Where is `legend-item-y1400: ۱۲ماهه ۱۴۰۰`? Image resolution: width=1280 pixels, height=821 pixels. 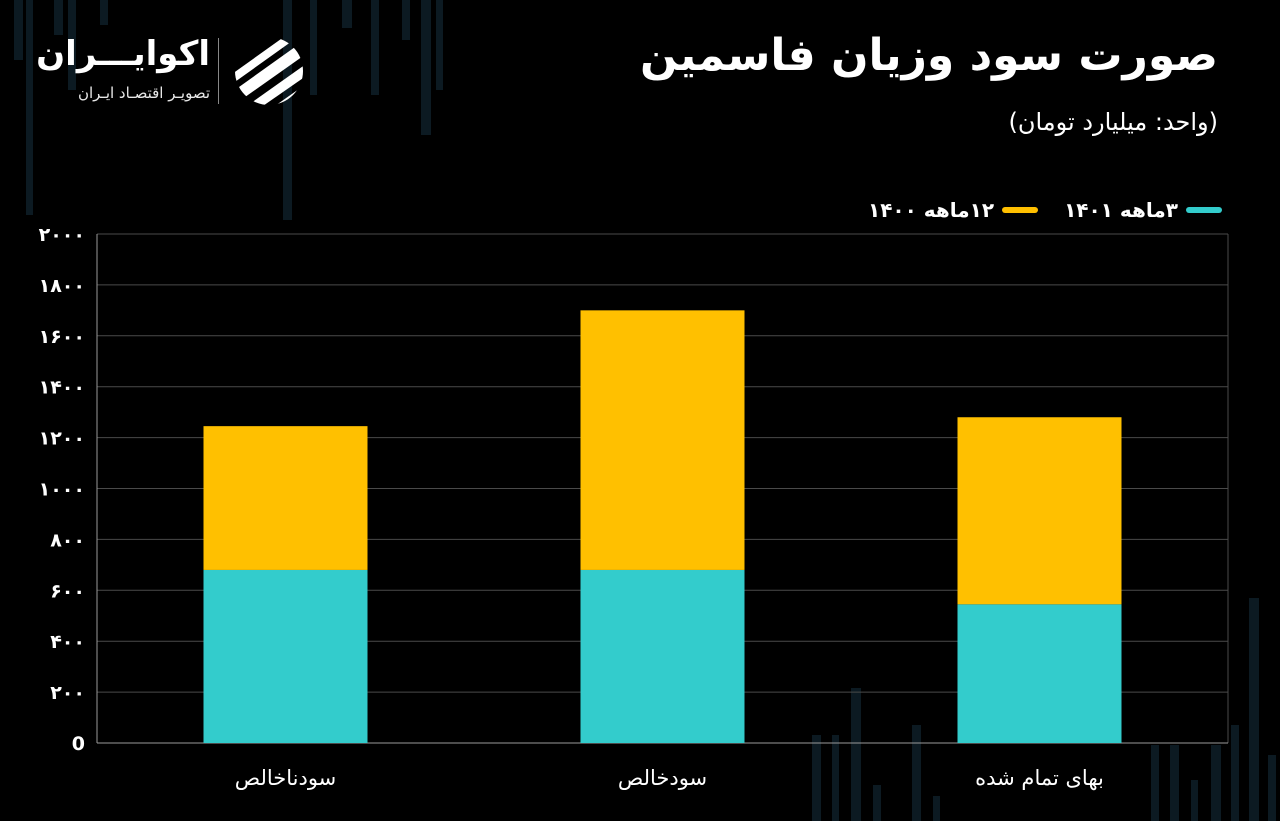
legend-item-y1400: ۱۲ماهه ۱۴۰۰ is located at coordinates (953, 210).